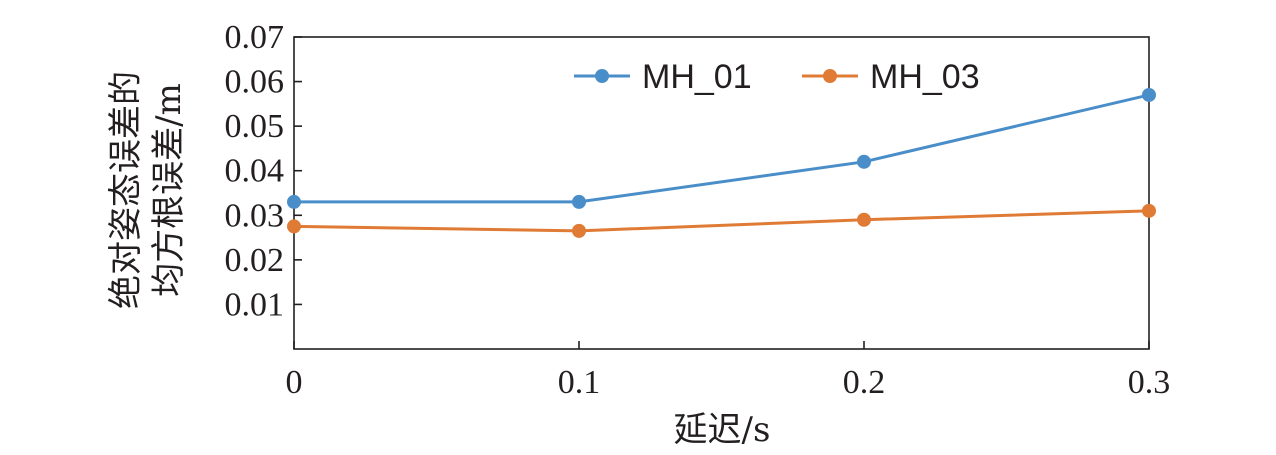 The width and height of the screenshot is (1276, 455). What do you see at coordinates (255, 304) in the screenshot?
I see `y-tick-label: 0.01` at bounding box center [255, 304].